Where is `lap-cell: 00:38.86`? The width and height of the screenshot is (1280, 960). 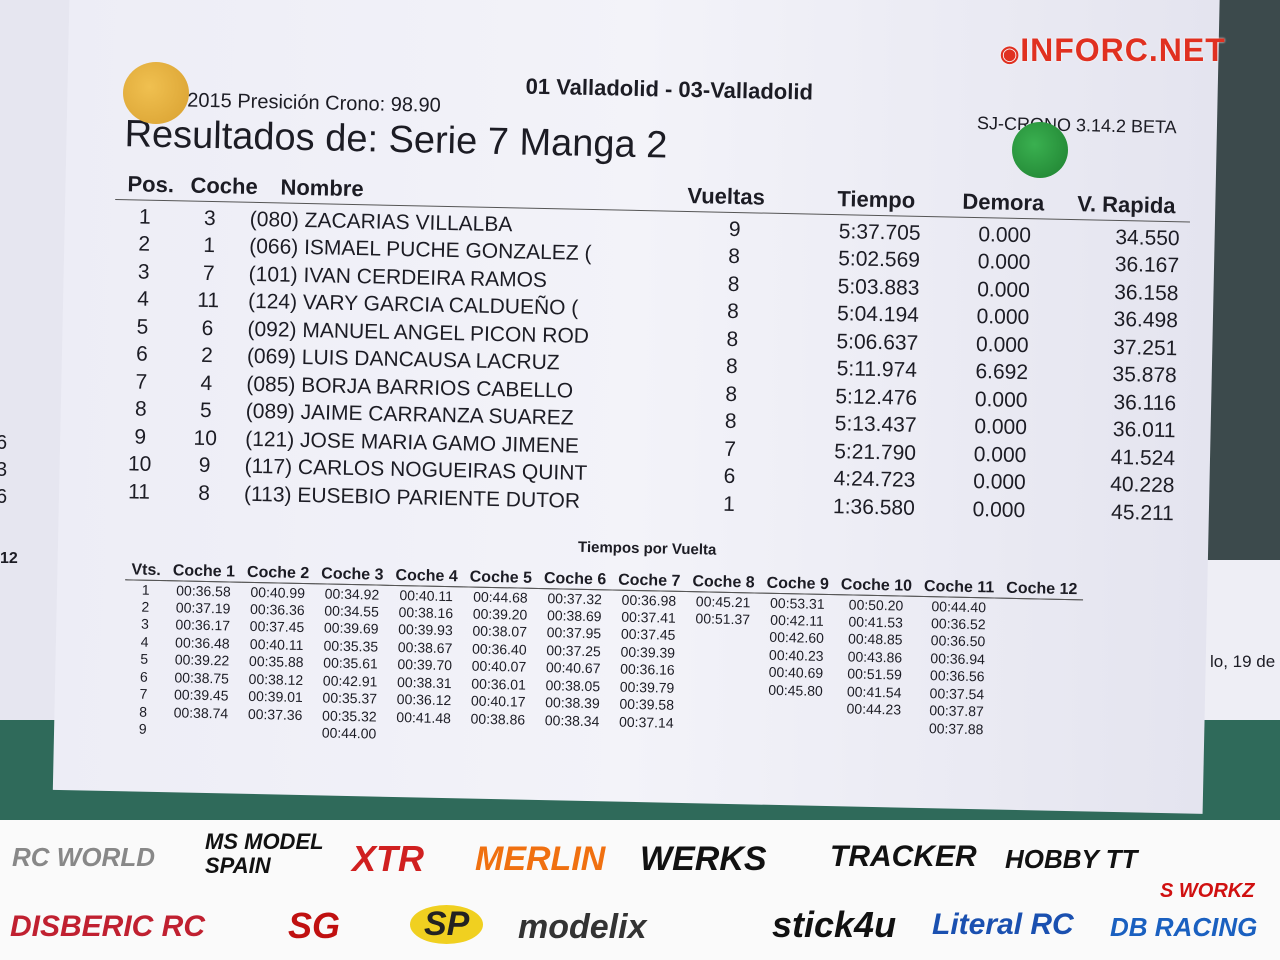 lap-cell: 00:38.86 is located at coordinates (498, 719).